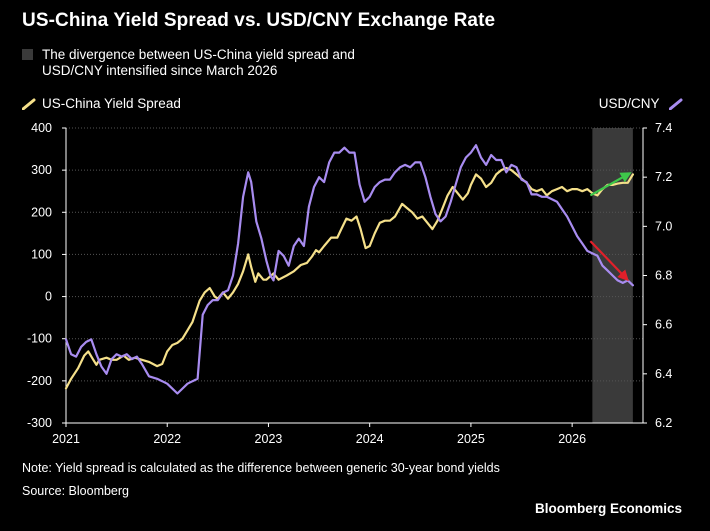 Image resolution: width=710 pixels, height=531 pixels. I want to click on y-left-tick-label: 300, so click(41, 170).